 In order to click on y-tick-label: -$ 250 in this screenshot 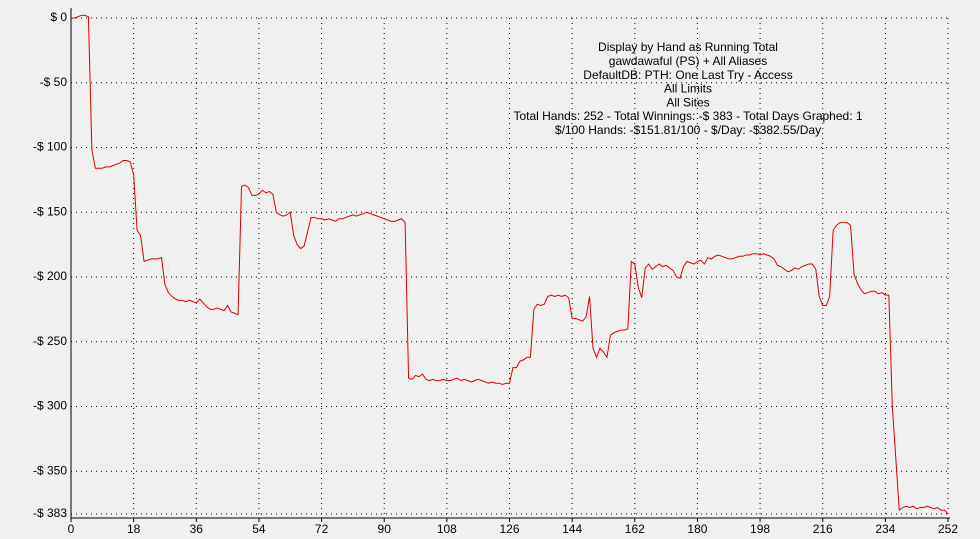, I will do `click(50, 341)`.